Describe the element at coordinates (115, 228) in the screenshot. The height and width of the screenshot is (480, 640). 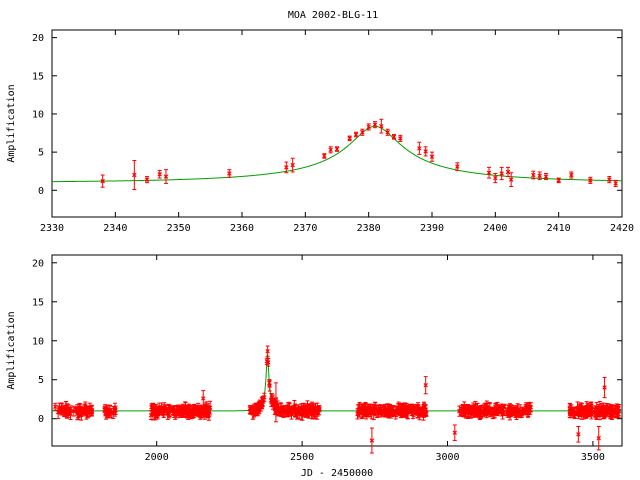
I see `x-tick-label: 2340` at that location.